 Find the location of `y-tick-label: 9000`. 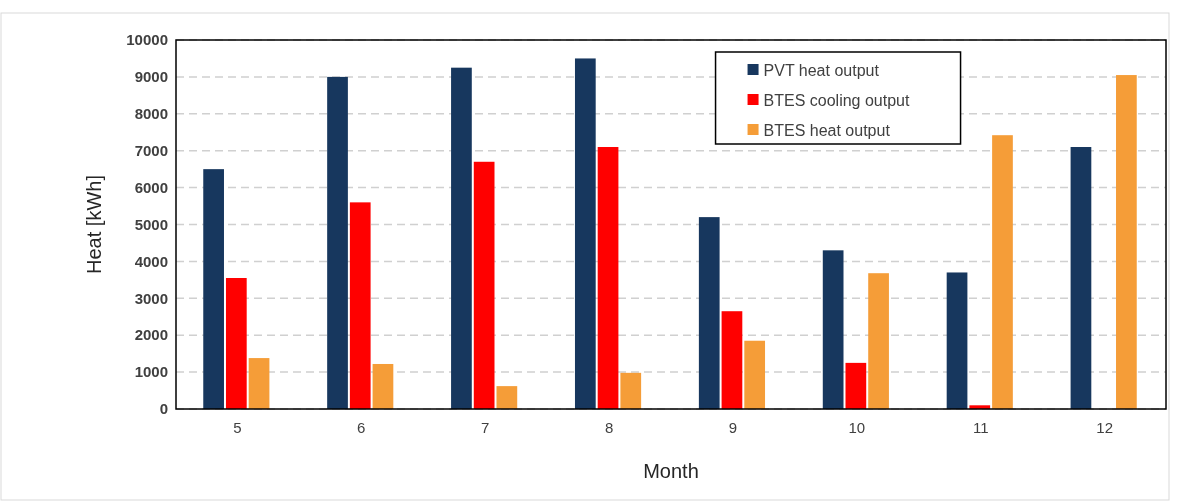

y-tick-label: 9000 is located at coordinates (151, 77).